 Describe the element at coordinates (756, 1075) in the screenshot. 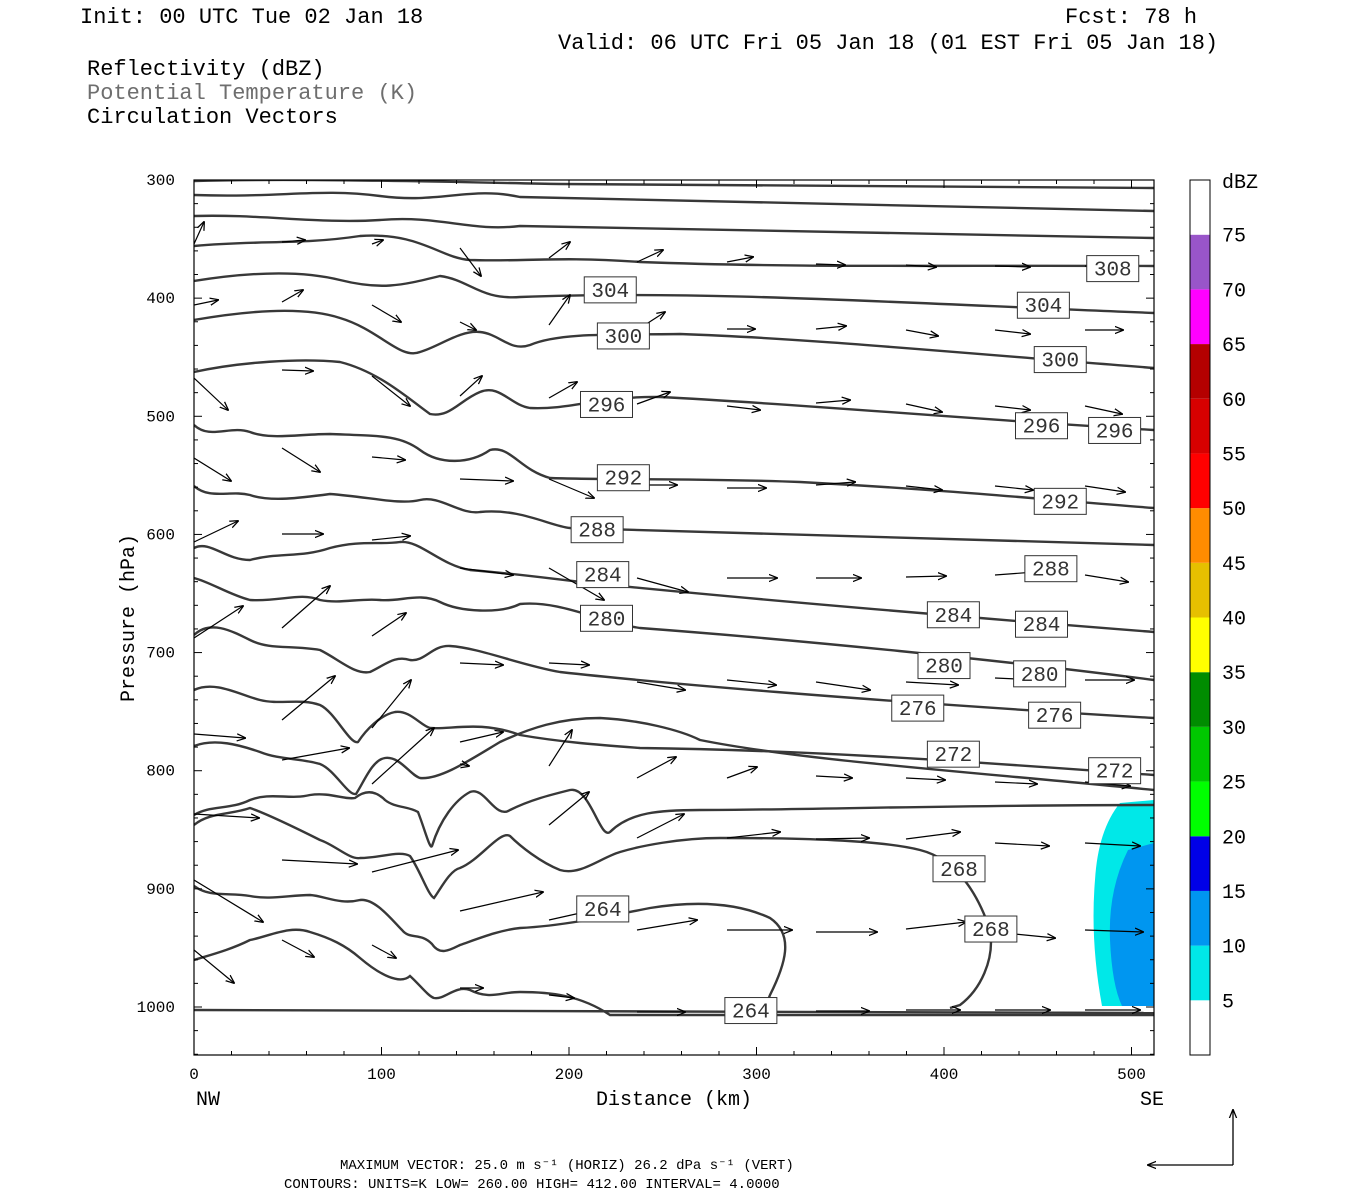

I see `x-tick-label: 300` at that location.